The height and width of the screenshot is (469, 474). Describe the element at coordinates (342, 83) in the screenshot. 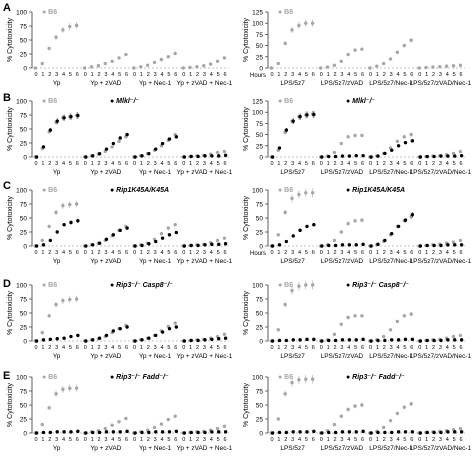

I see `group-label: LPS/5z7/zVAD` at that location.